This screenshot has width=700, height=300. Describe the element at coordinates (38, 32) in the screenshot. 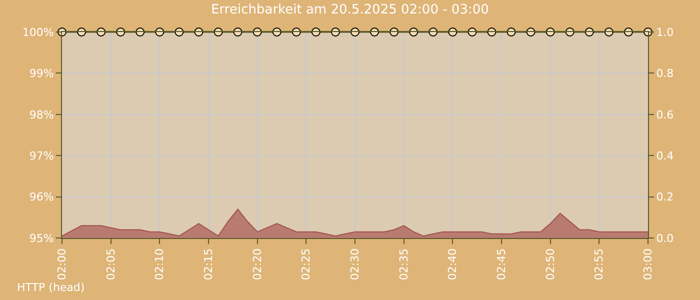

I see `y-tick-label: 100%` at that location.